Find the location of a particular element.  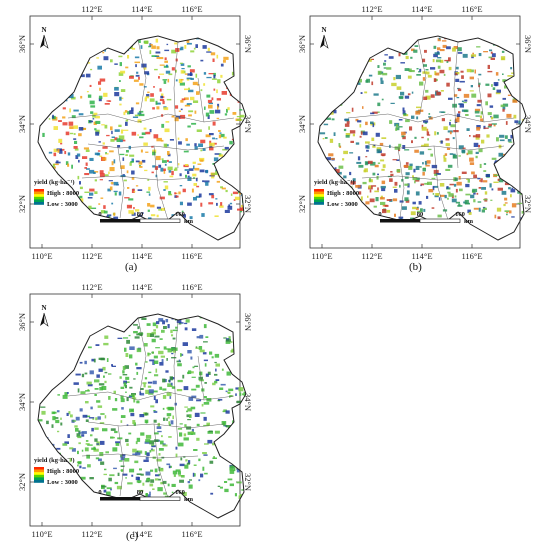

north-arrow-icon: N is located at coordinates (324, 37).